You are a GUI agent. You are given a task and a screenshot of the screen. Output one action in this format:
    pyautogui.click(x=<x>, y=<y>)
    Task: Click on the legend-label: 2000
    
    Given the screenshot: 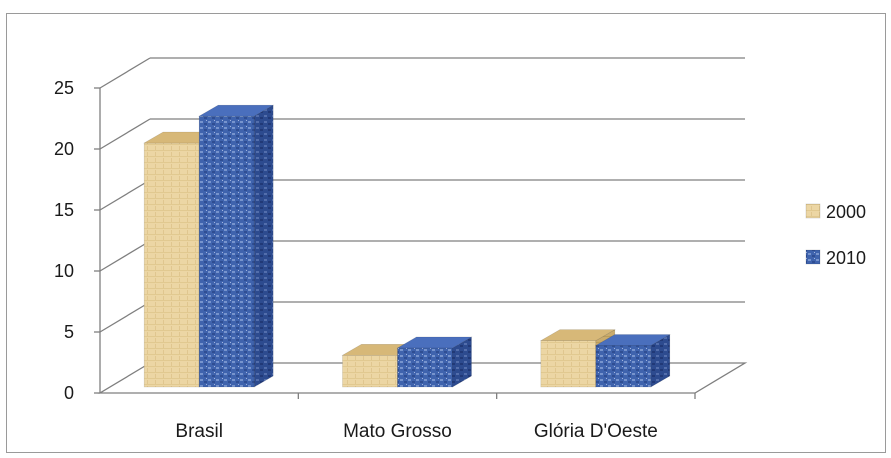 What is the action you would take?
    pyautogui.click(x=846, y=212)
    